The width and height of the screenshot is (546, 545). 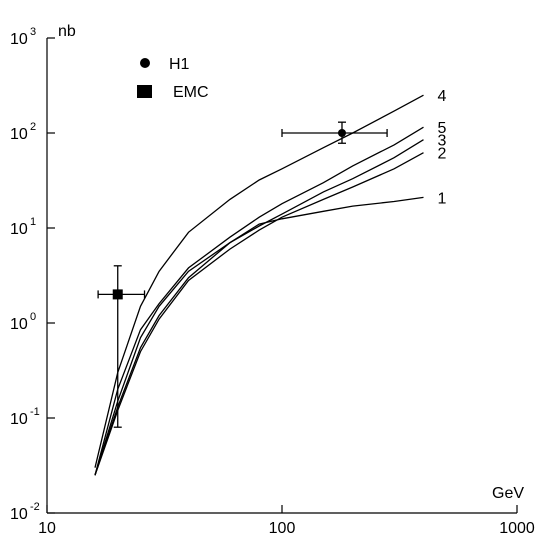 What do you see at coordinates (47, 528) in the screenshot?
I see `x-tick-label: 10` at bounding box center [47, 528].